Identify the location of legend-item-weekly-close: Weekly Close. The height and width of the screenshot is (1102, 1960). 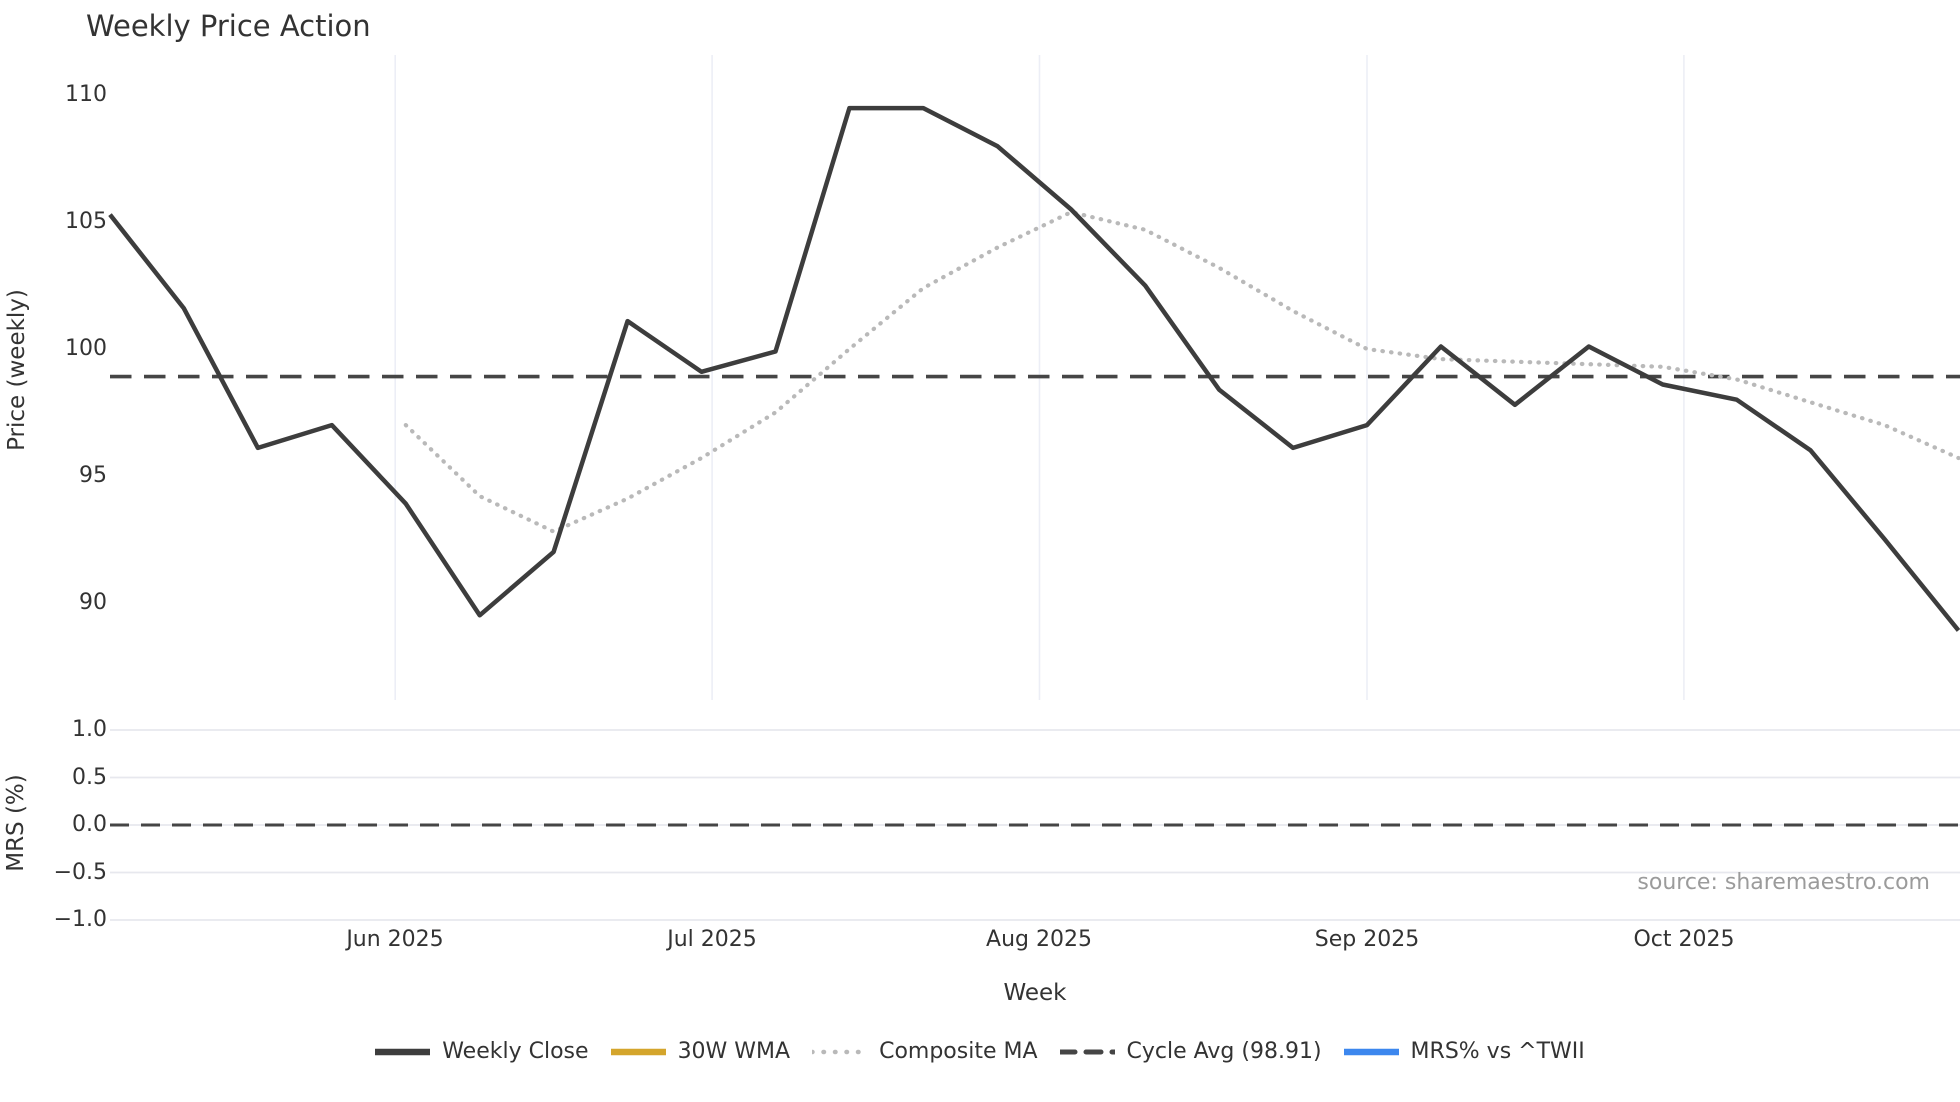
(482, 1051).